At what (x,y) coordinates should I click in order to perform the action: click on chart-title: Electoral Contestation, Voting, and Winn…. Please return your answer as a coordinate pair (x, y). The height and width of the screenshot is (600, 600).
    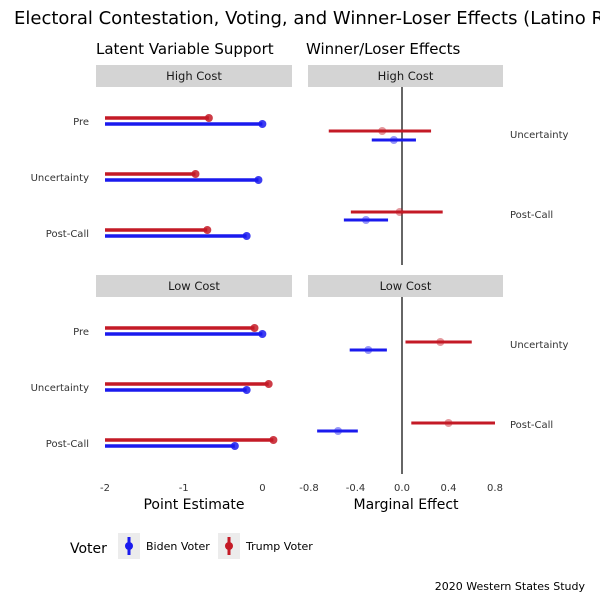
    Looking at the image, I should click on (307, 18).